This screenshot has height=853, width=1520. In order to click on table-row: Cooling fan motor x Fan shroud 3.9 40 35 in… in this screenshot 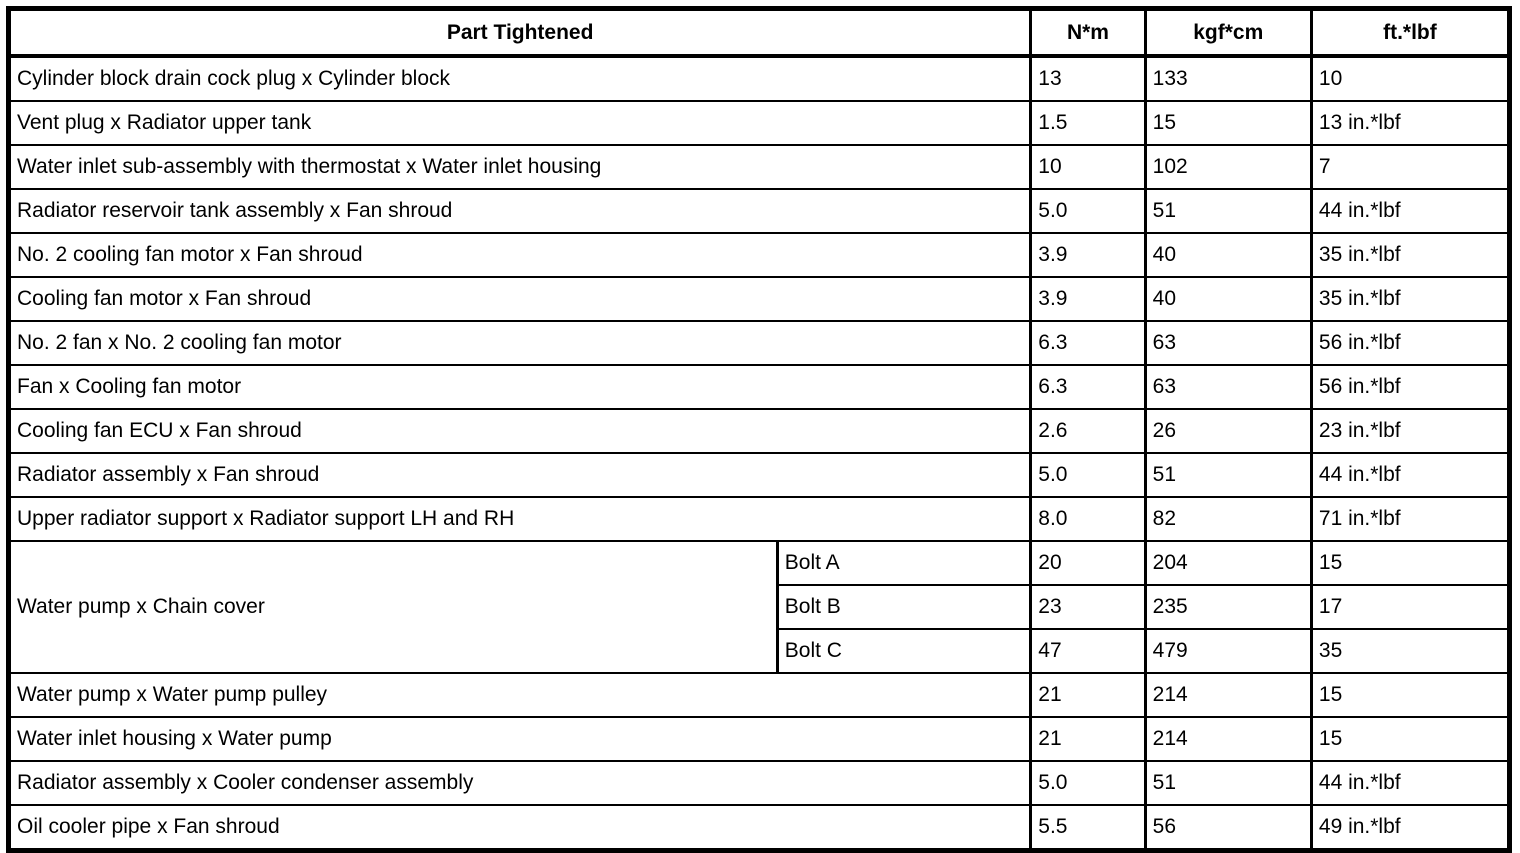, I will do `click(759, 299)`.